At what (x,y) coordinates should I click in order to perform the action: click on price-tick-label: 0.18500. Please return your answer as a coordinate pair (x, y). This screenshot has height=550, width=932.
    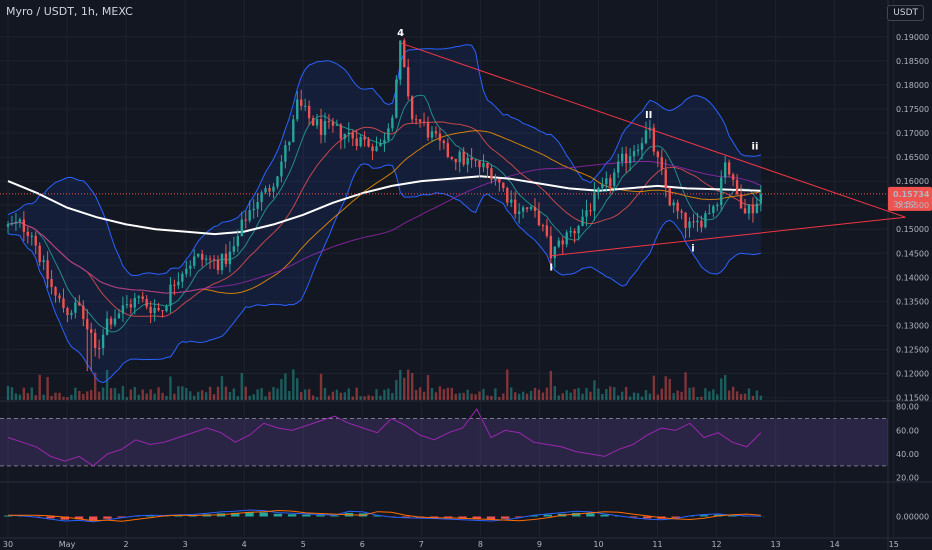
    Looking at the image, I should click on (912, 61).